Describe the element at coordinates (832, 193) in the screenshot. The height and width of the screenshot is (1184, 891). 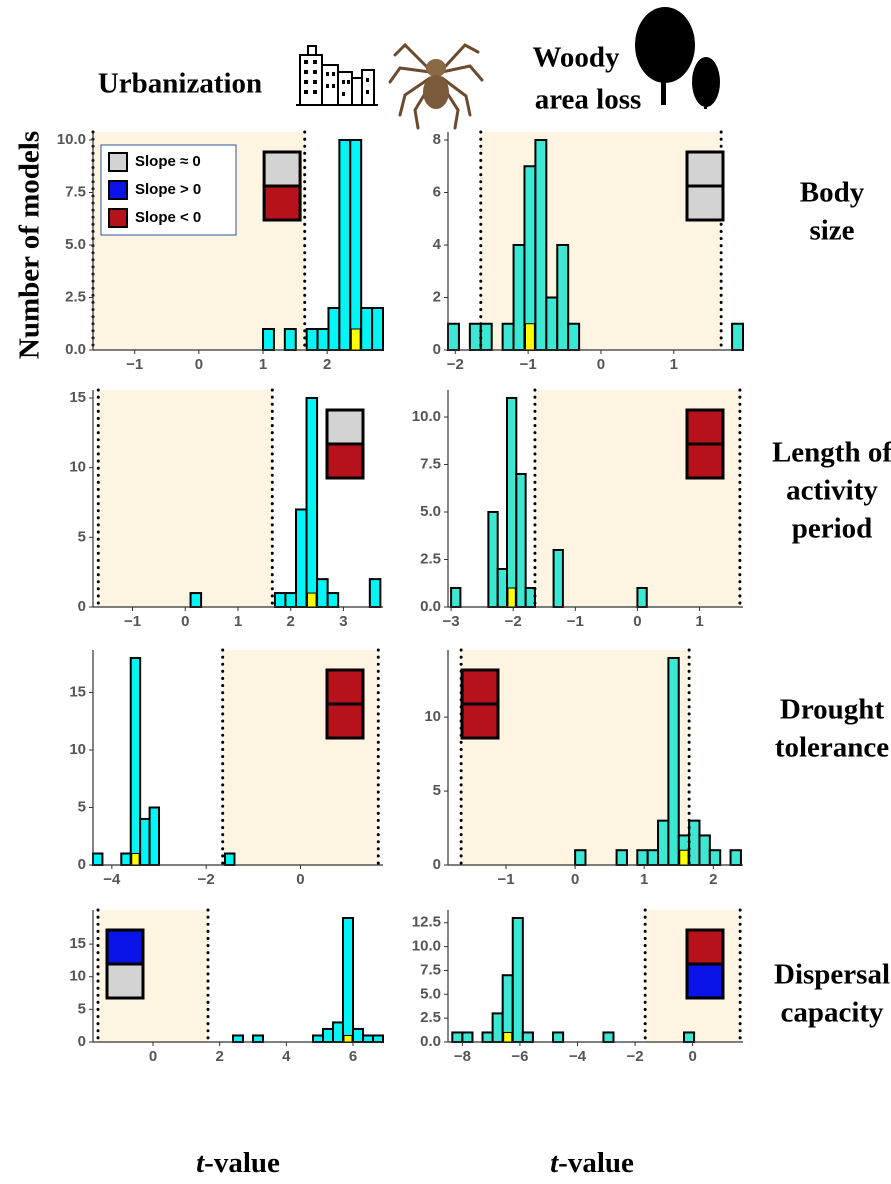
I see `row-label: Body` at that location.